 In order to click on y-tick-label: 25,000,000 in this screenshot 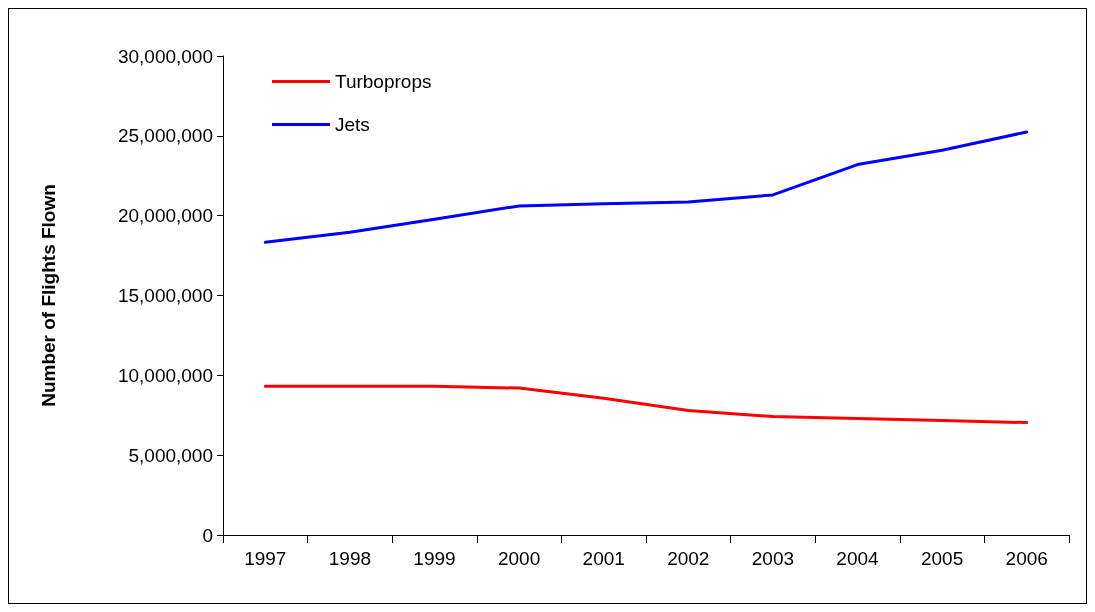, I will do `click(165, 136)`.